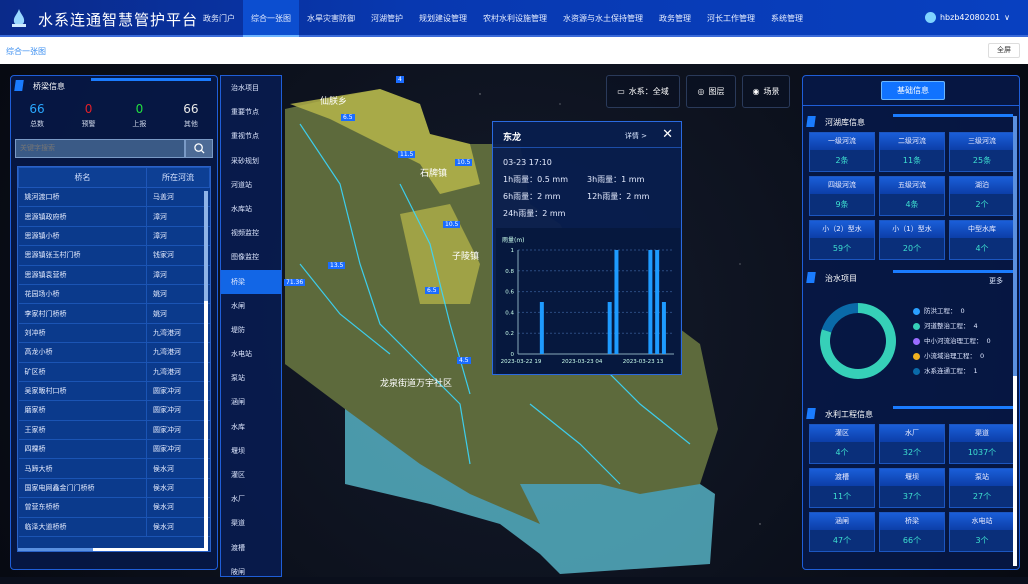  Describe the element at coordinates (114, 313) in the screenshot. I see `table-row: 李家村门桥桥 姚河` at that location.